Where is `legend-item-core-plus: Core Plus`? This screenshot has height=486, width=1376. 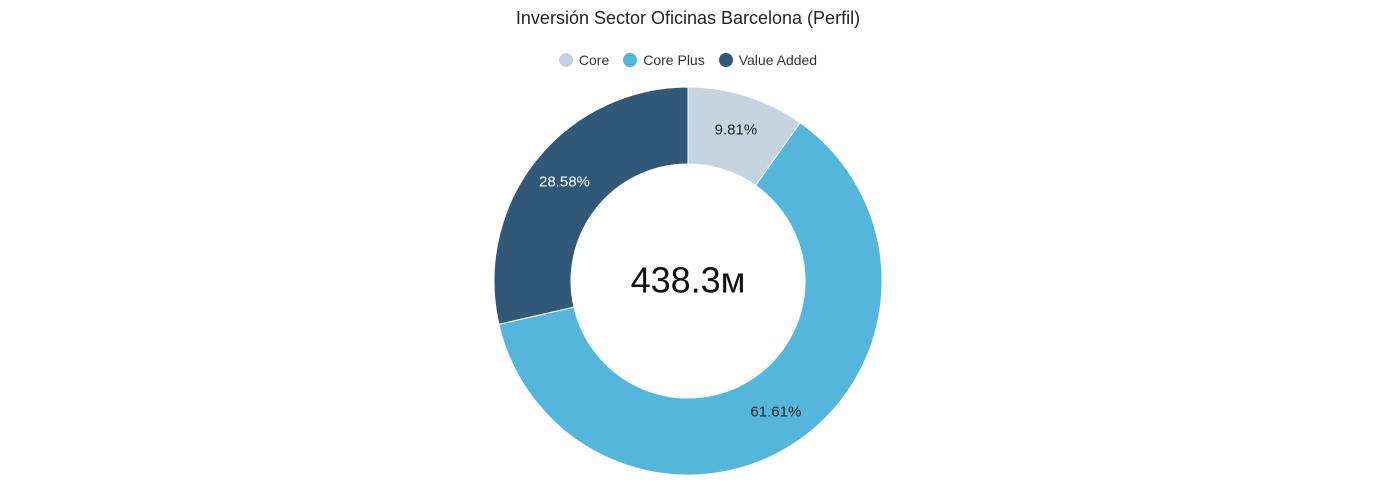 legend-item-core-plus: Core Plus is located at coordinates (664, 60).